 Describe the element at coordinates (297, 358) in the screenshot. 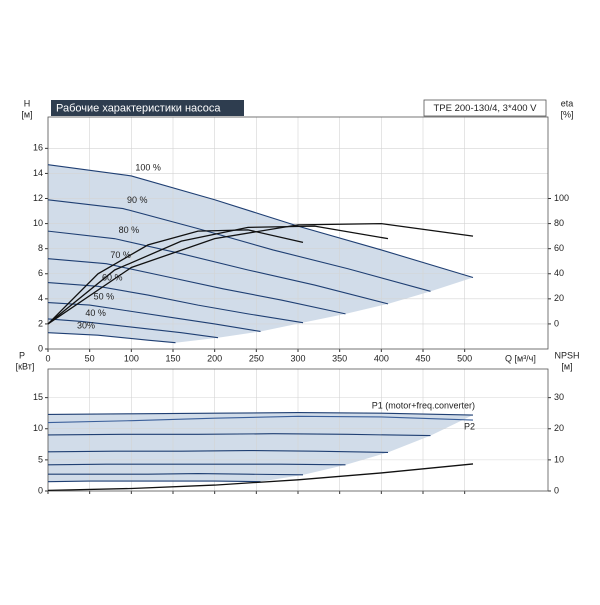

I see `x-tick-label: 300` at that location.